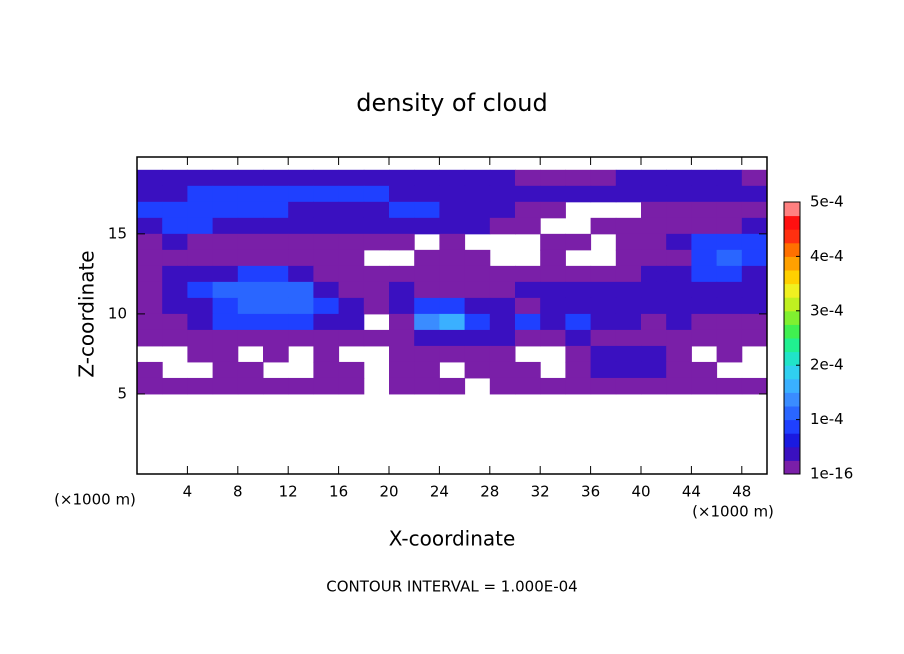  Describe the element at coordinates (733, 512) in the screenshot. I see `x-unit-label: (×1000 m)` at that location.